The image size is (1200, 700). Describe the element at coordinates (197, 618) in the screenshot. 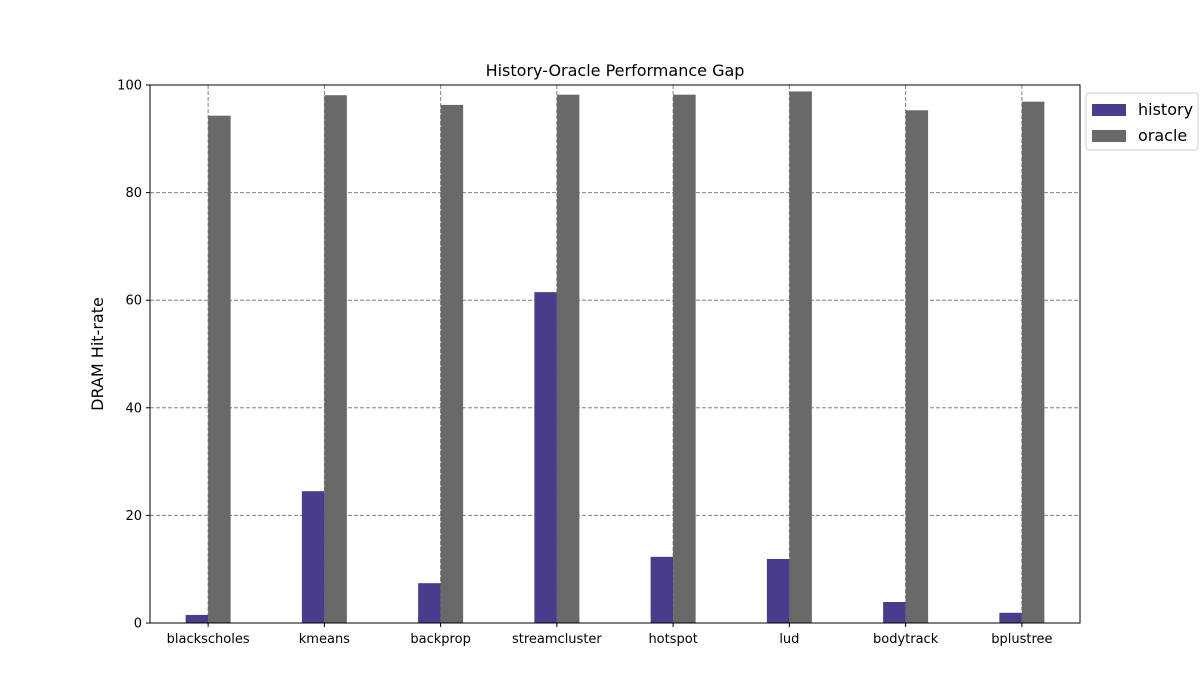

I see `bar-history-blackscholes` at that location.